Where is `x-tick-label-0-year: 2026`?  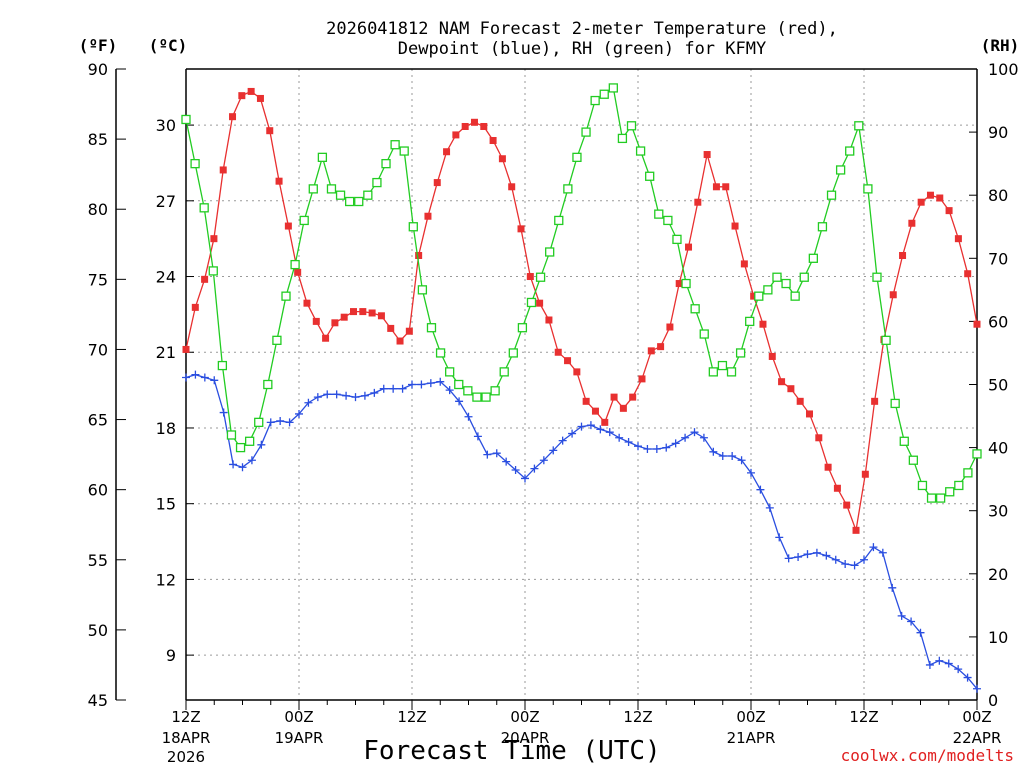 x-tick-label-0-year: 2026 is located at coordinates (186, 757).